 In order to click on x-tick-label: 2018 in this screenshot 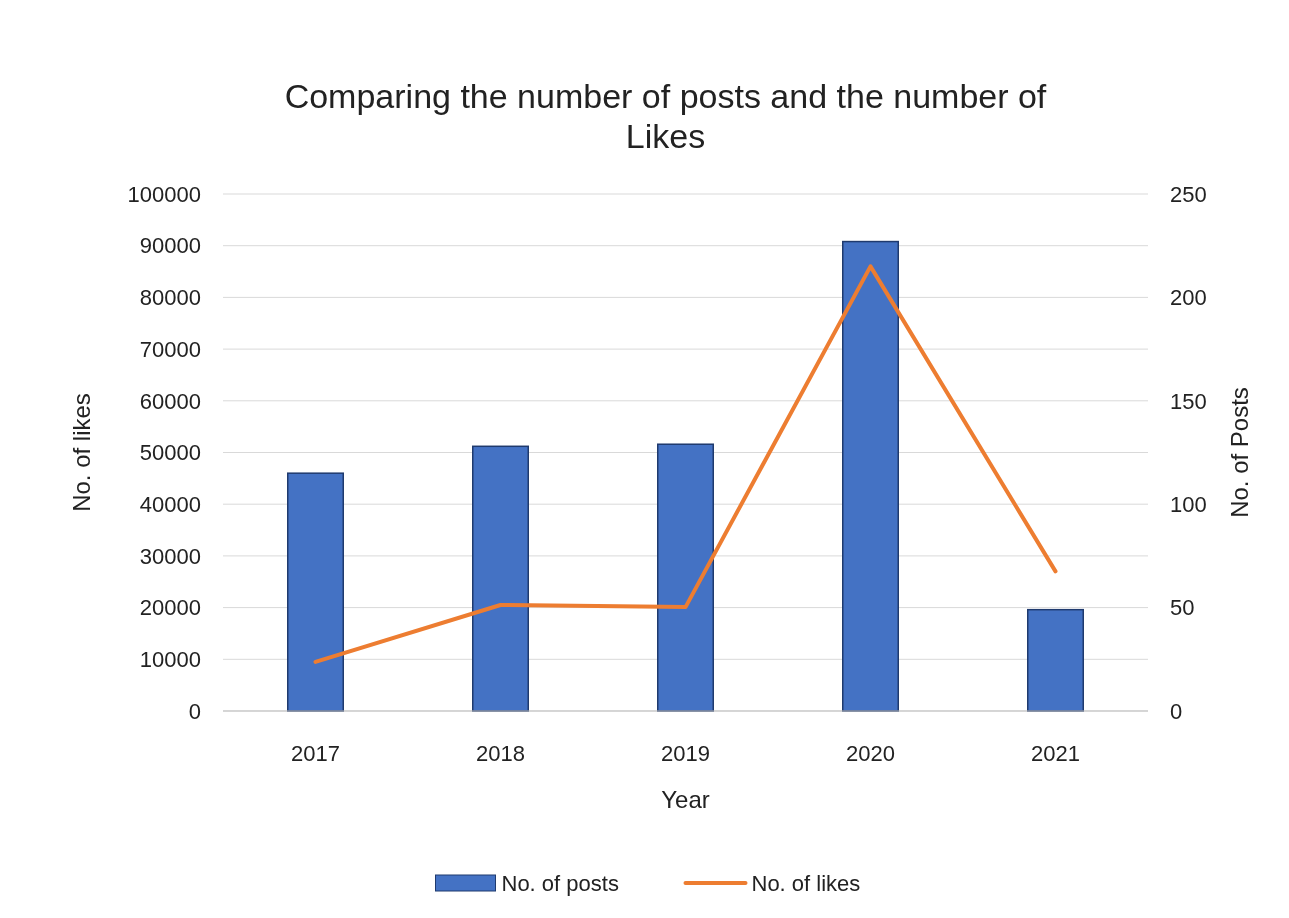, I will do `click(500, 753)`.